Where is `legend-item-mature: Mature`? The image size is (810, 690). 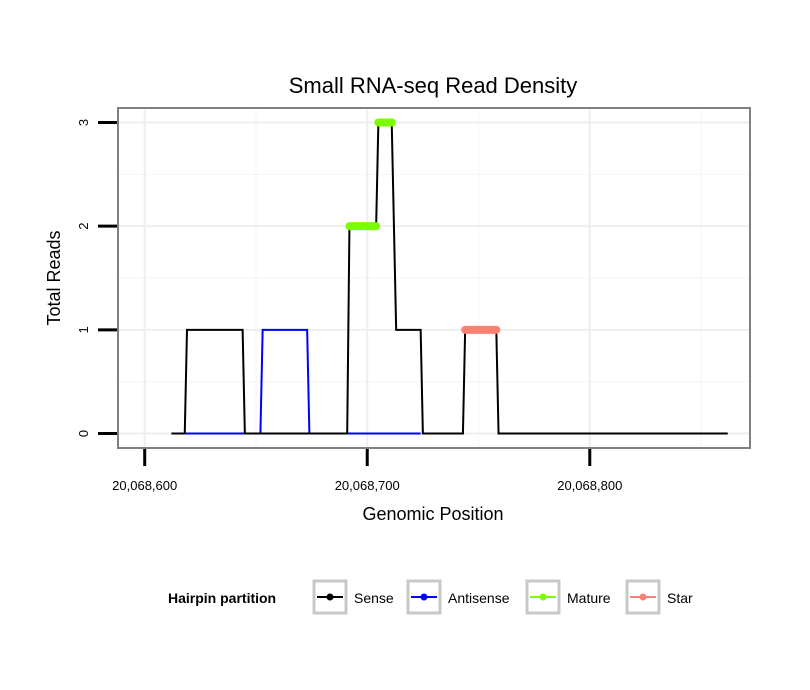
legend-item-mature: Mature is located at coordinates (568, 597).